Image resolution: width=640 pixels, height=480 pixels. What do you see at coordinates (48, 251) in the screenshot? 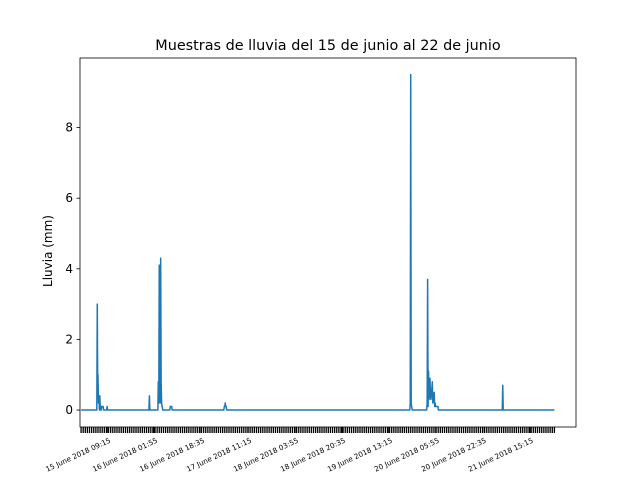
I see `y-axis-label: Lluvia (mm)` at bounding box center [48, 251].